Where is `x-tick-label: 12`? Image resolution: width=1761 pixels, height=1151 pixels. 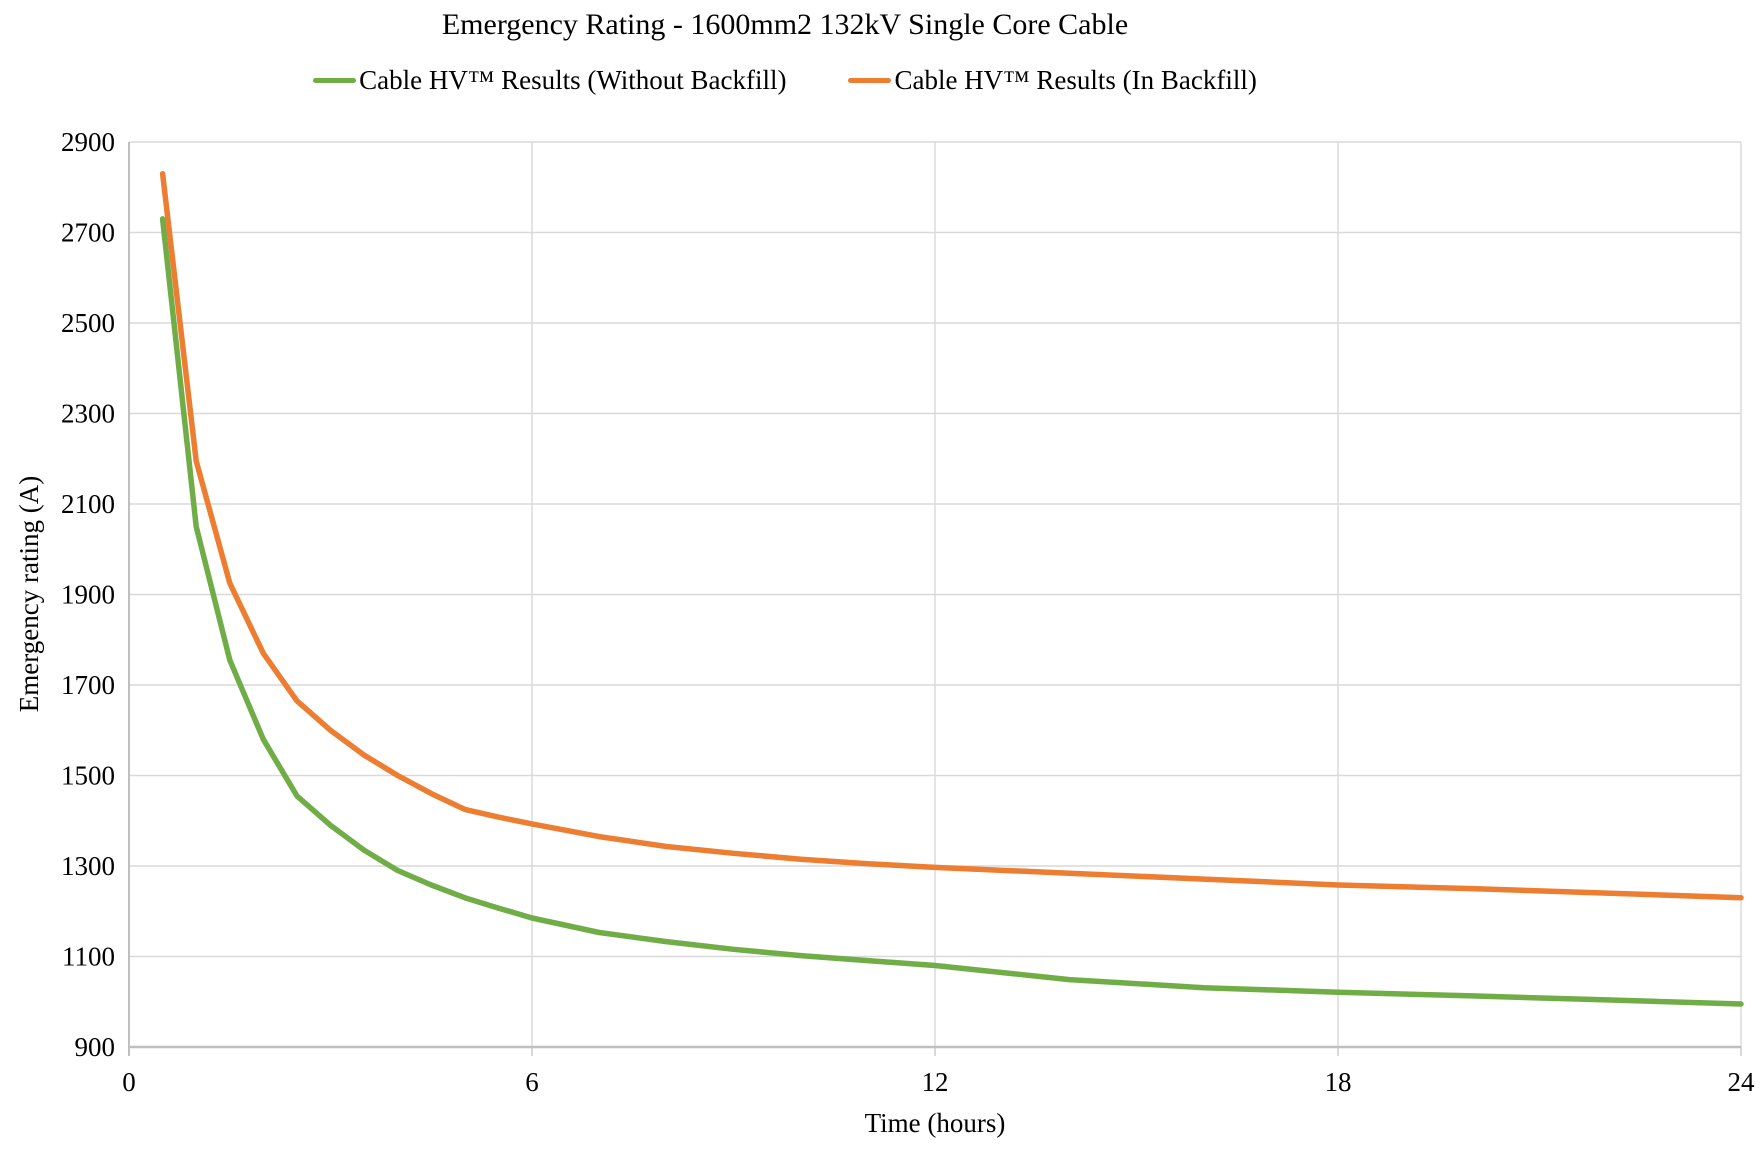 x-tick-label: 12 is located at coordinates (935, 1082).